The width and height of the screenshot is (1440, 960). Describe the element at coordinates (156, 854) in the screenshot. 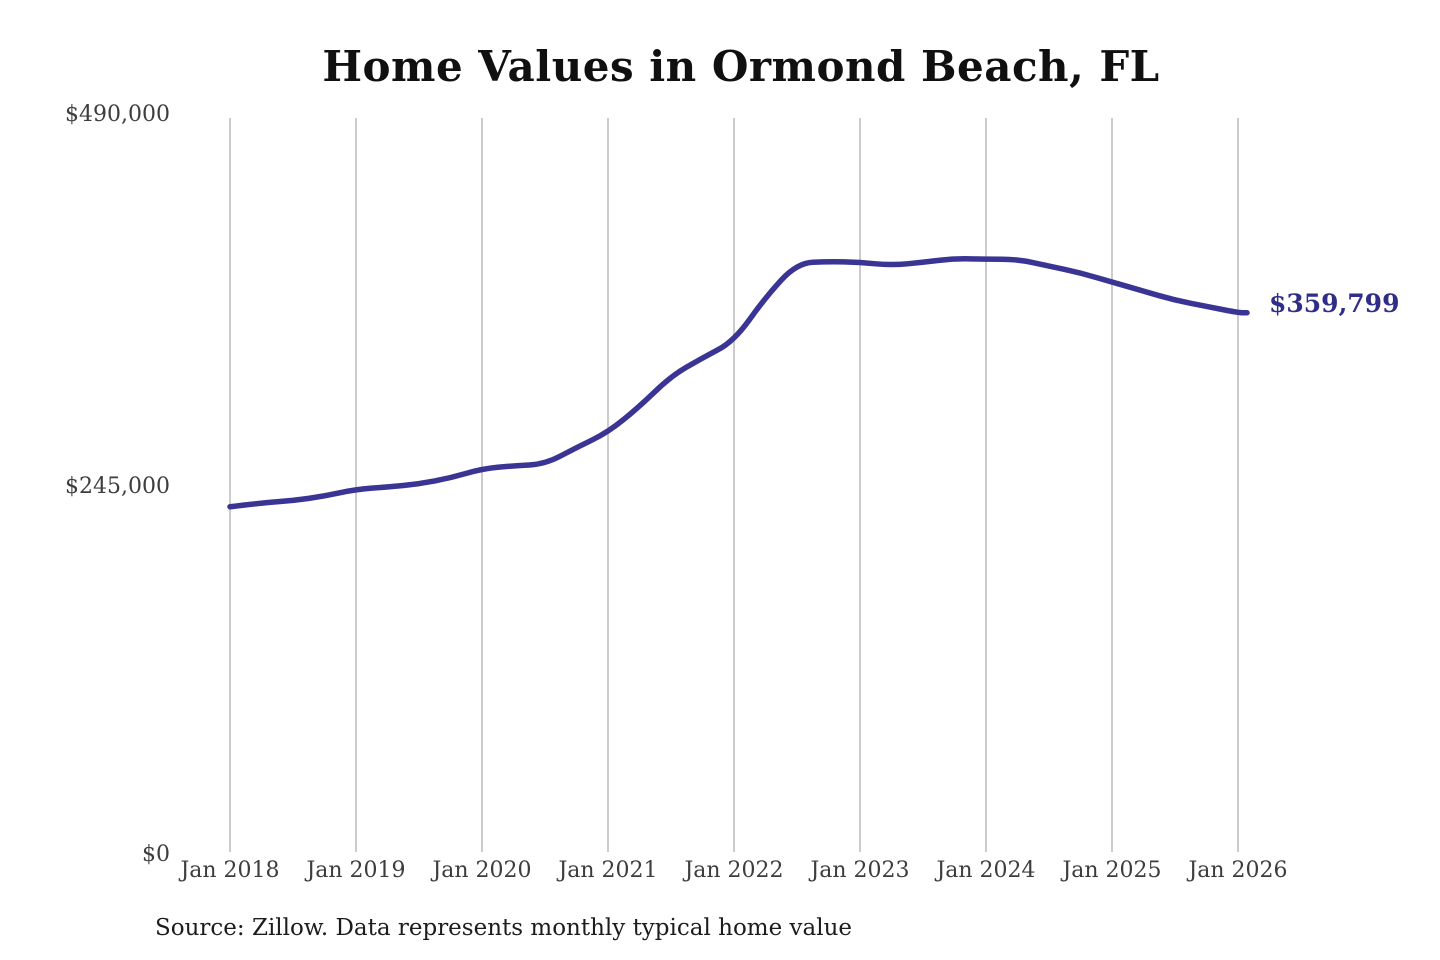

I see `y-axis-tick-label: $0` at that location.